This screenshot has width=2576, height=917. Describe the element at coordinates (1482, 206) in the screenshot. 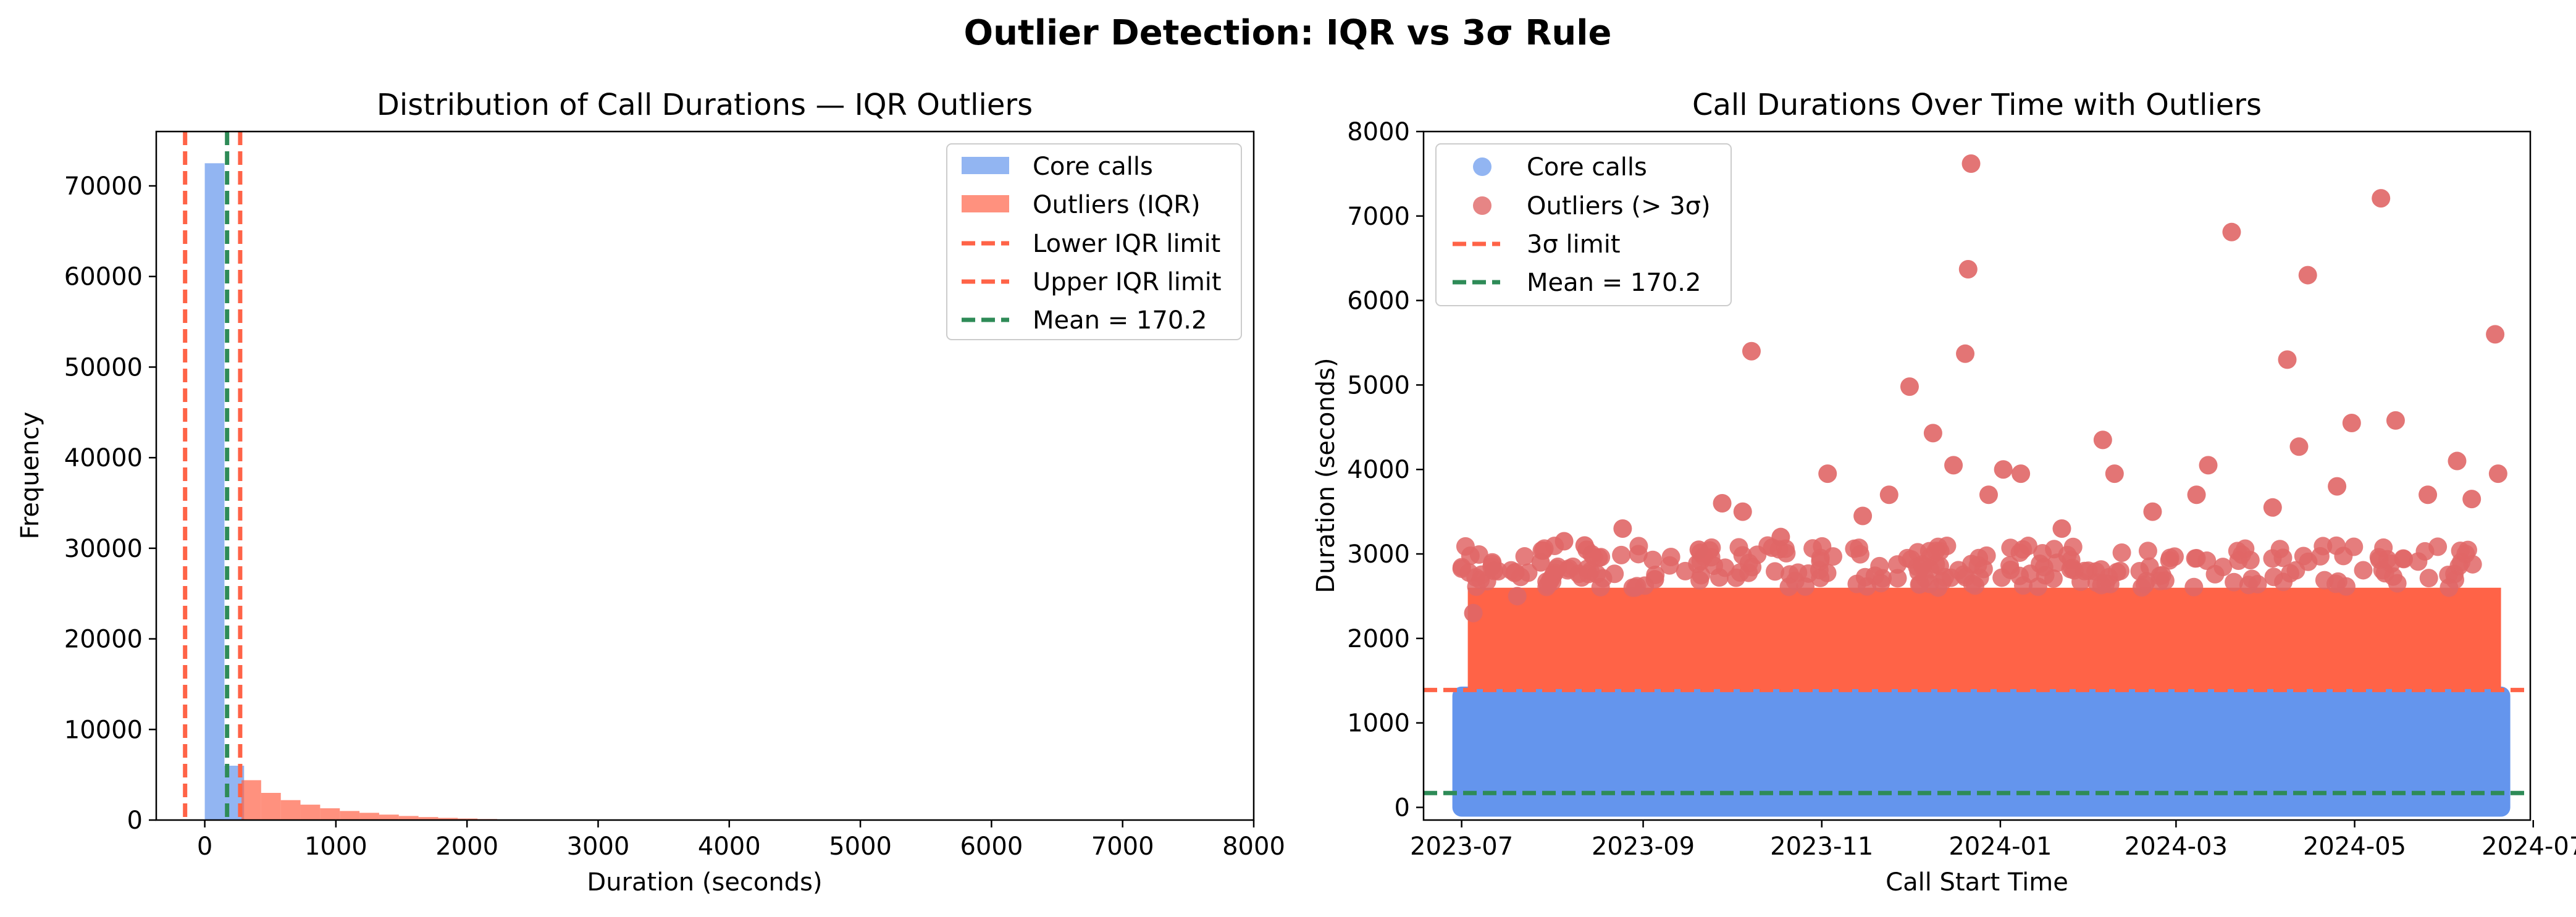

I see `legend-outlier-marker` at that location.